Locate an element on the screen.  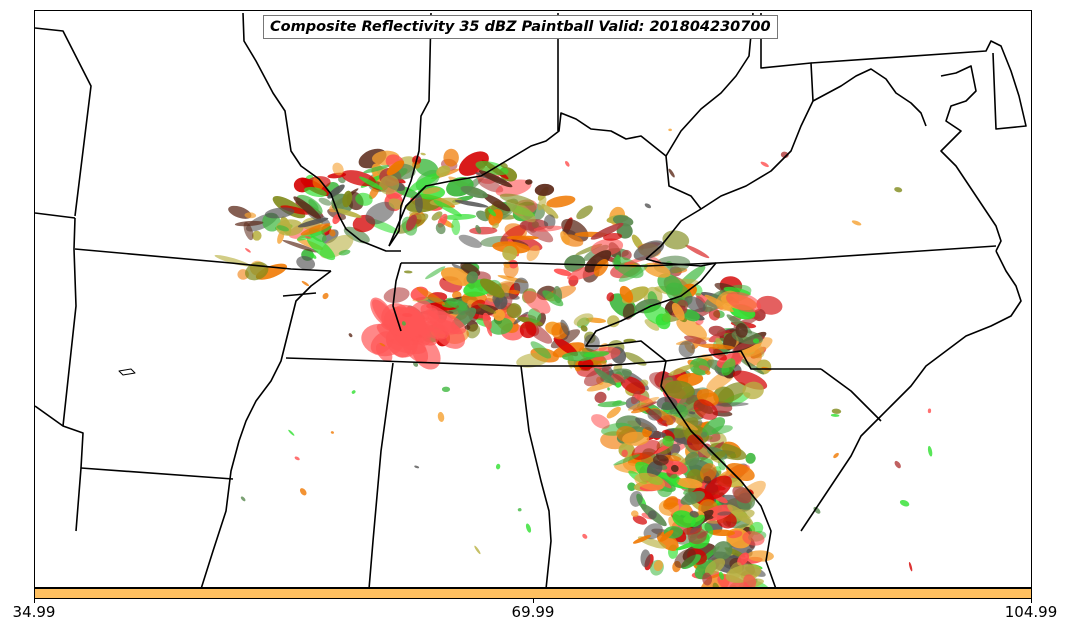
state-border-mo-west is located at coordinates (69, 322).